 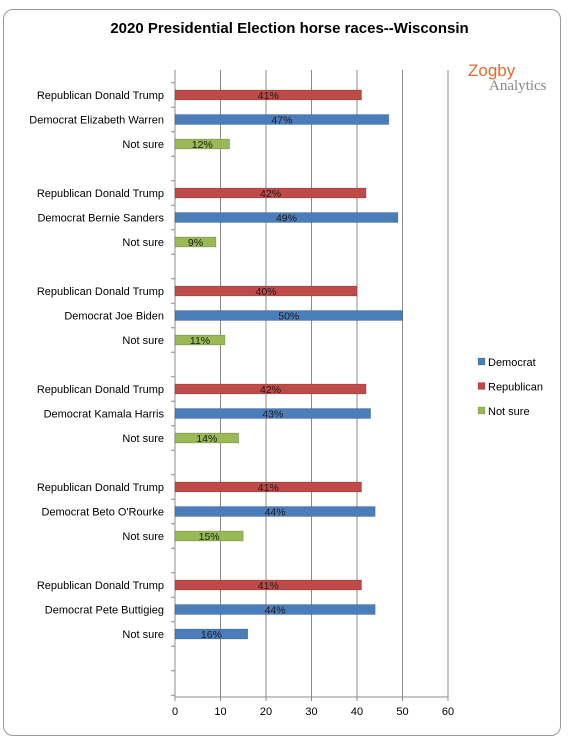 What do you see at coordinates (175, 712) in the screenshot?
I see `x-tick-label: 0` at bounding box center [175, 712].